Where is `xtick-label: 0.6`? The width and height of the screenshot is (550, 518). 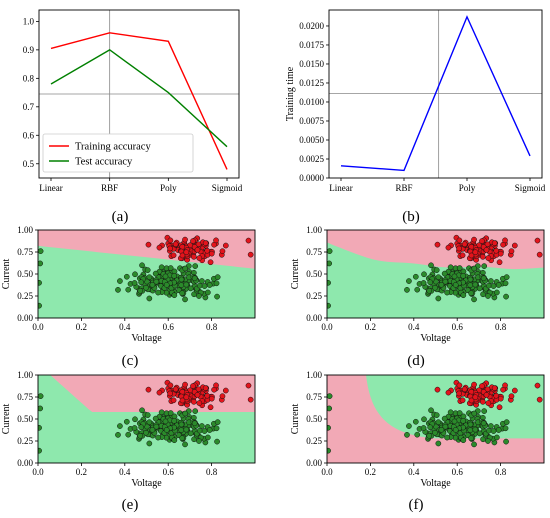
xtick-label: 0.6 is located at coordinates (458, 327).